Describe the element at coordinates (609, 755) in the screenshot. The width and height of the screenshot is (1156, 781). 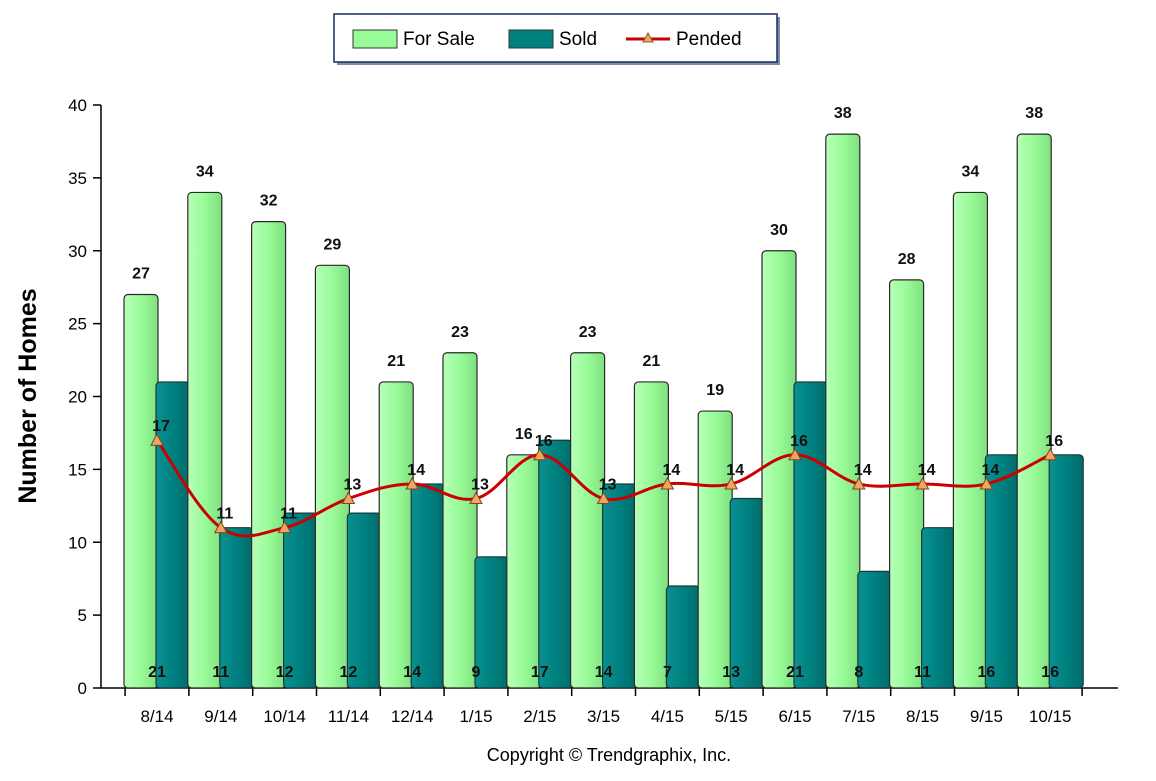
I see `copyright-text: Copyright © Trendgraphix, Inc.` at that location.